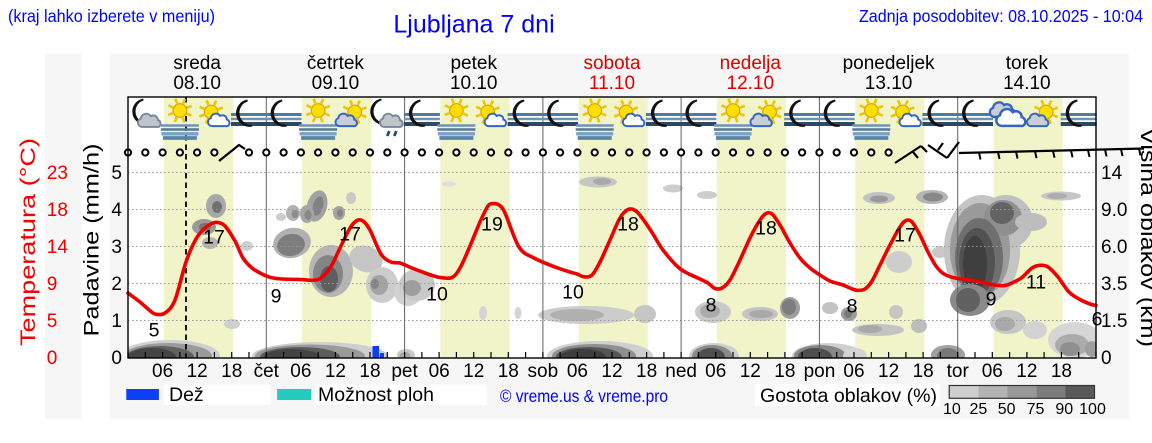 This screenshot has height=443, width=1152. What do you see at coordinates (57, 173) in the screenshot?
I see `svg-text: 23` at bounding box center [57, 173].